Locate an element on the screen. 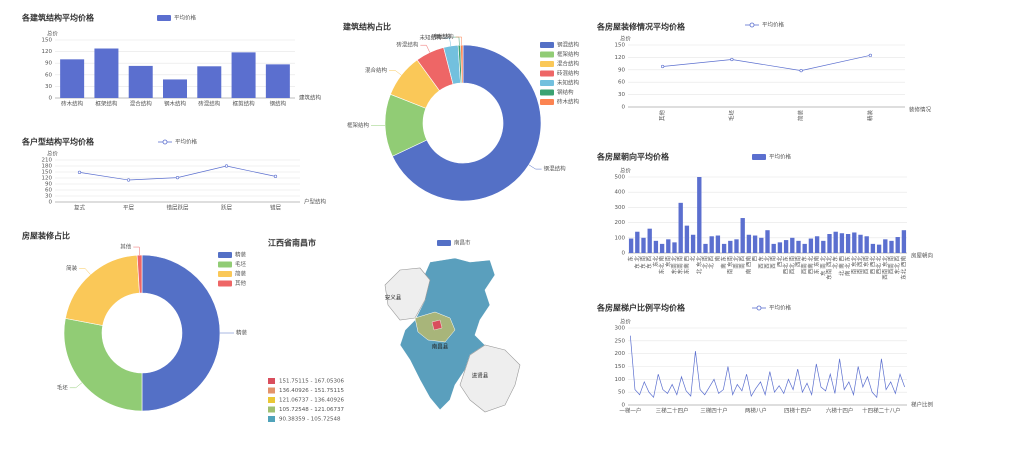 The width and height of the screenshot is (1016, 470). y-tick-label: 30 is located at coordinates (48, 87).